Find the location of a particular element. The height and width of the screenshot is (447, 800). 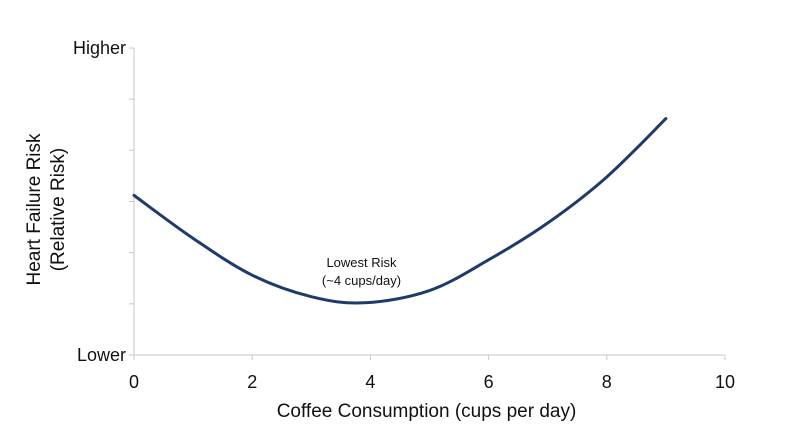

y-tick-label-higher: Higher is located at coordinates (99, 48).